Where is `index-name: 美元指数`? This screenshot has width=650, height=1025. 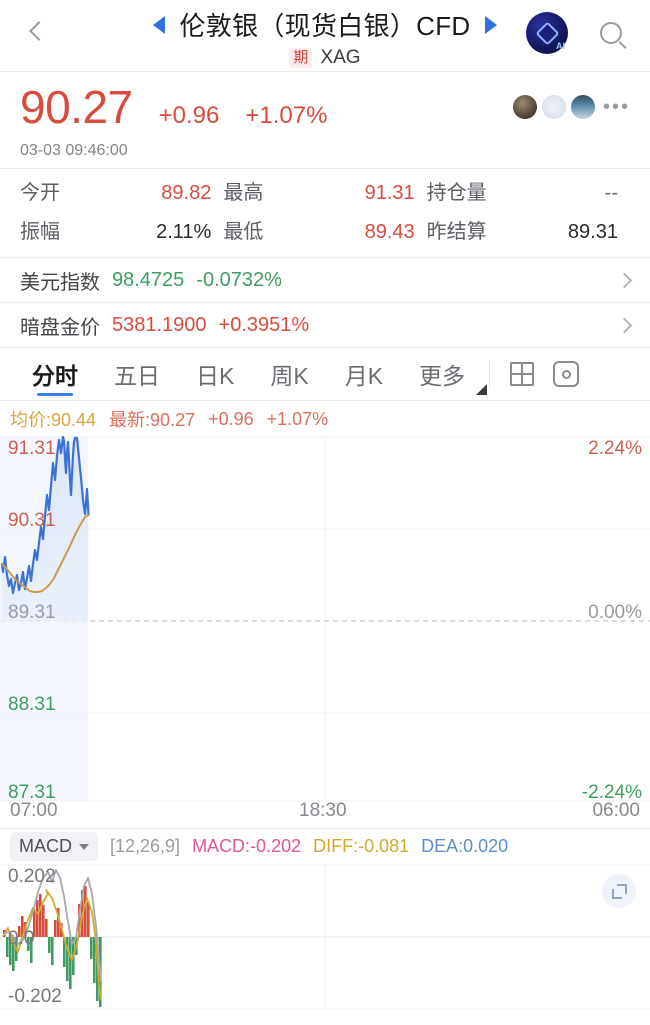 index-name: 美元指数 is located at coordinates (60, 282).